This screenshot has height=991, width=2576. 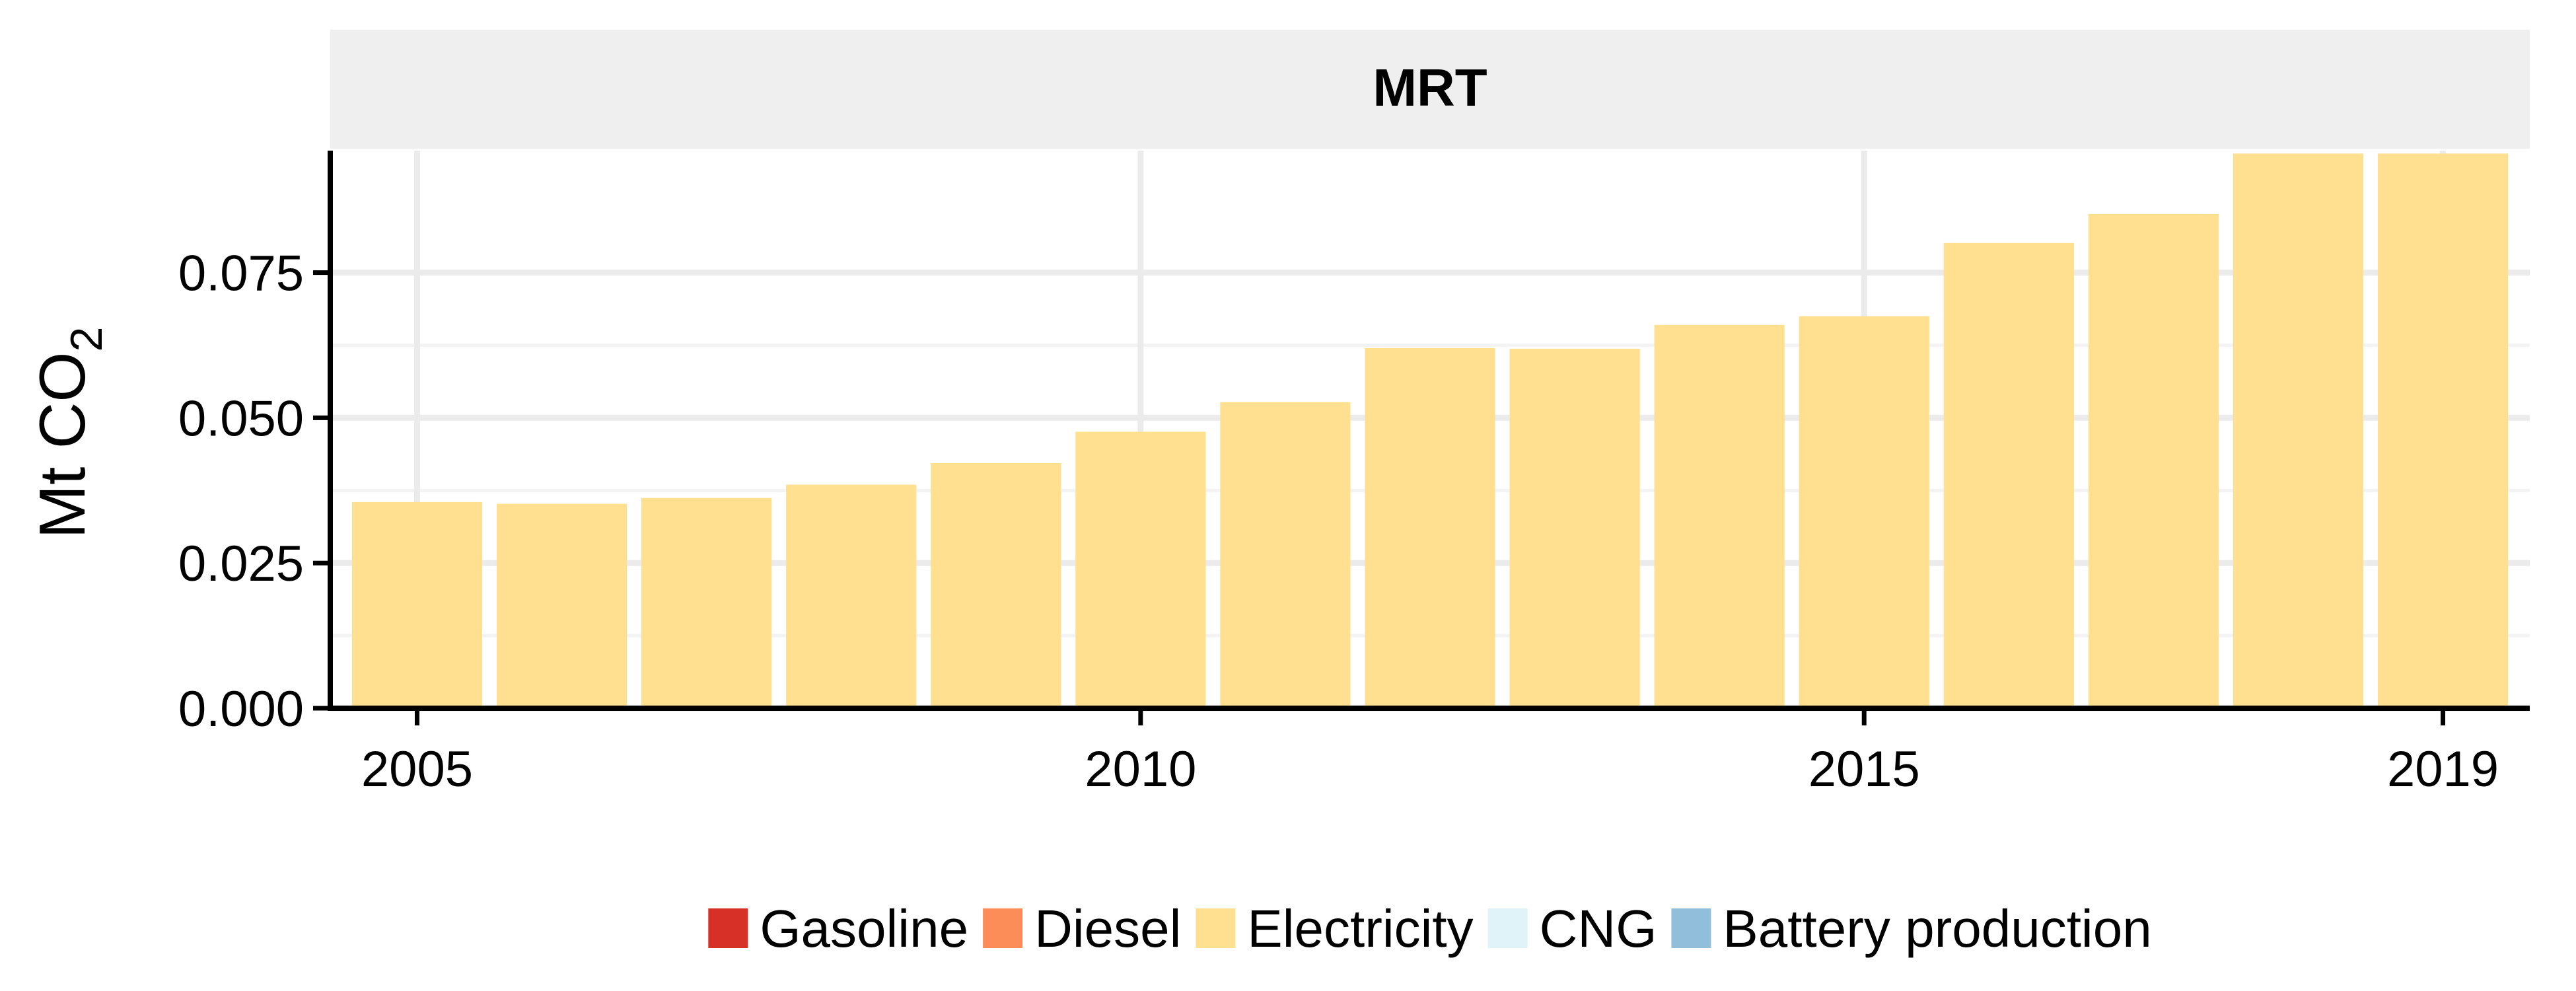 What do you see at coordinates (62, 444) in the screenshot?
I see `y-axis-label-main: Mt CO` at bounding box center [62, 444].